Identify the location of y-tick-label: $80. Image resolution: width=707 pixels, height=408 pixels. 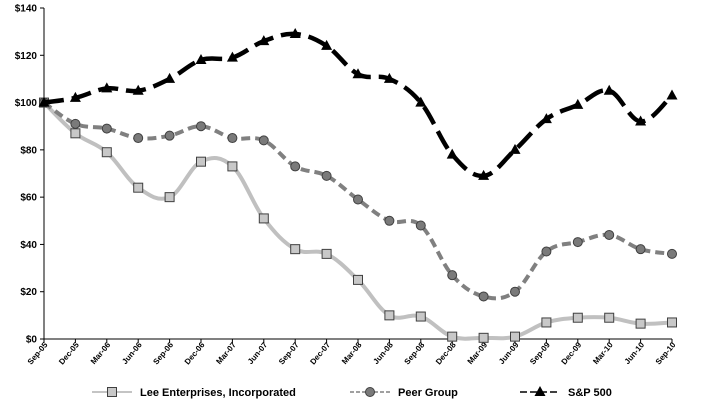
(28, 150).